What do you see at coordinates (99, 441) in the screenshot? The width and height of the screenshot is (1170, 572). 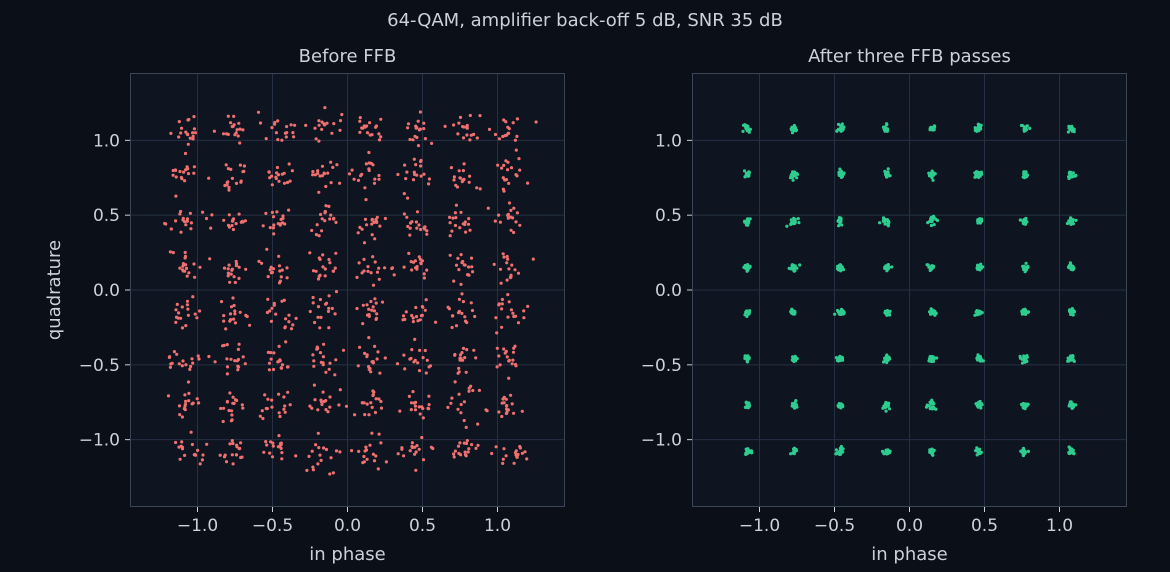 I see `y-tick-label: −1.0` at bounding box center [99, 441].